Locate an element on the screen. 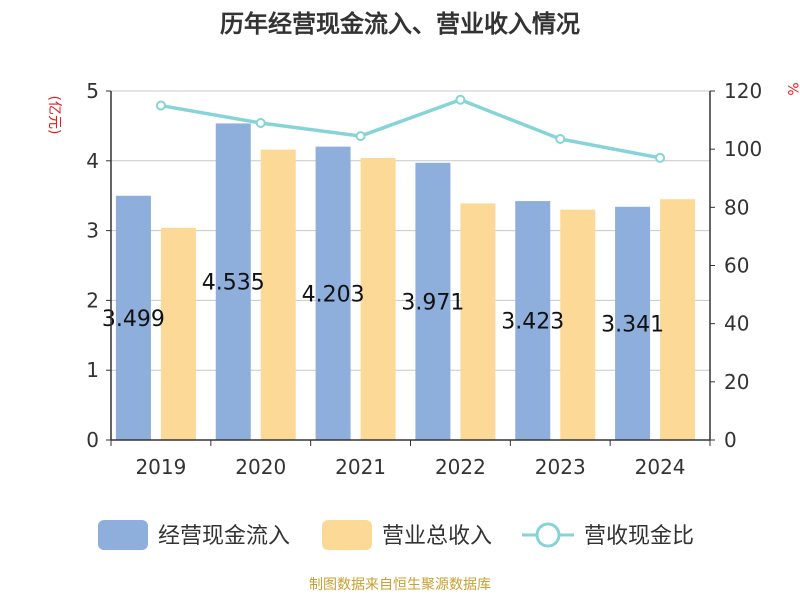  y-right-tick-label: 80 is located at coordinates (736, 207).